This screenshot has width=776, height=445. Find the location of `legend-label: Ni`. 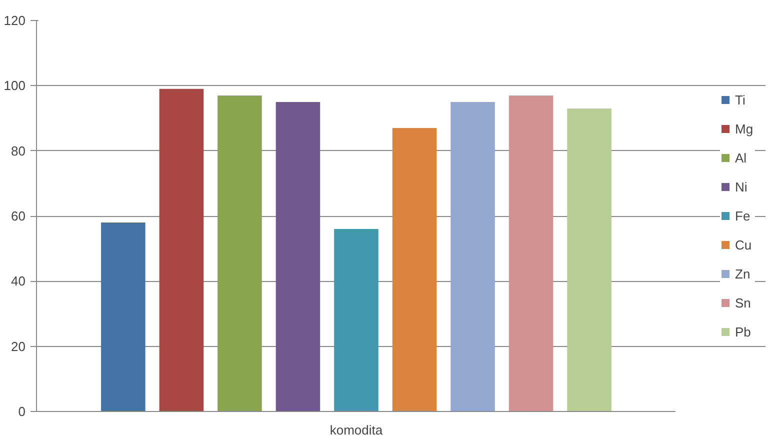

legend-label: Ni is located at coordinates (741, 186).